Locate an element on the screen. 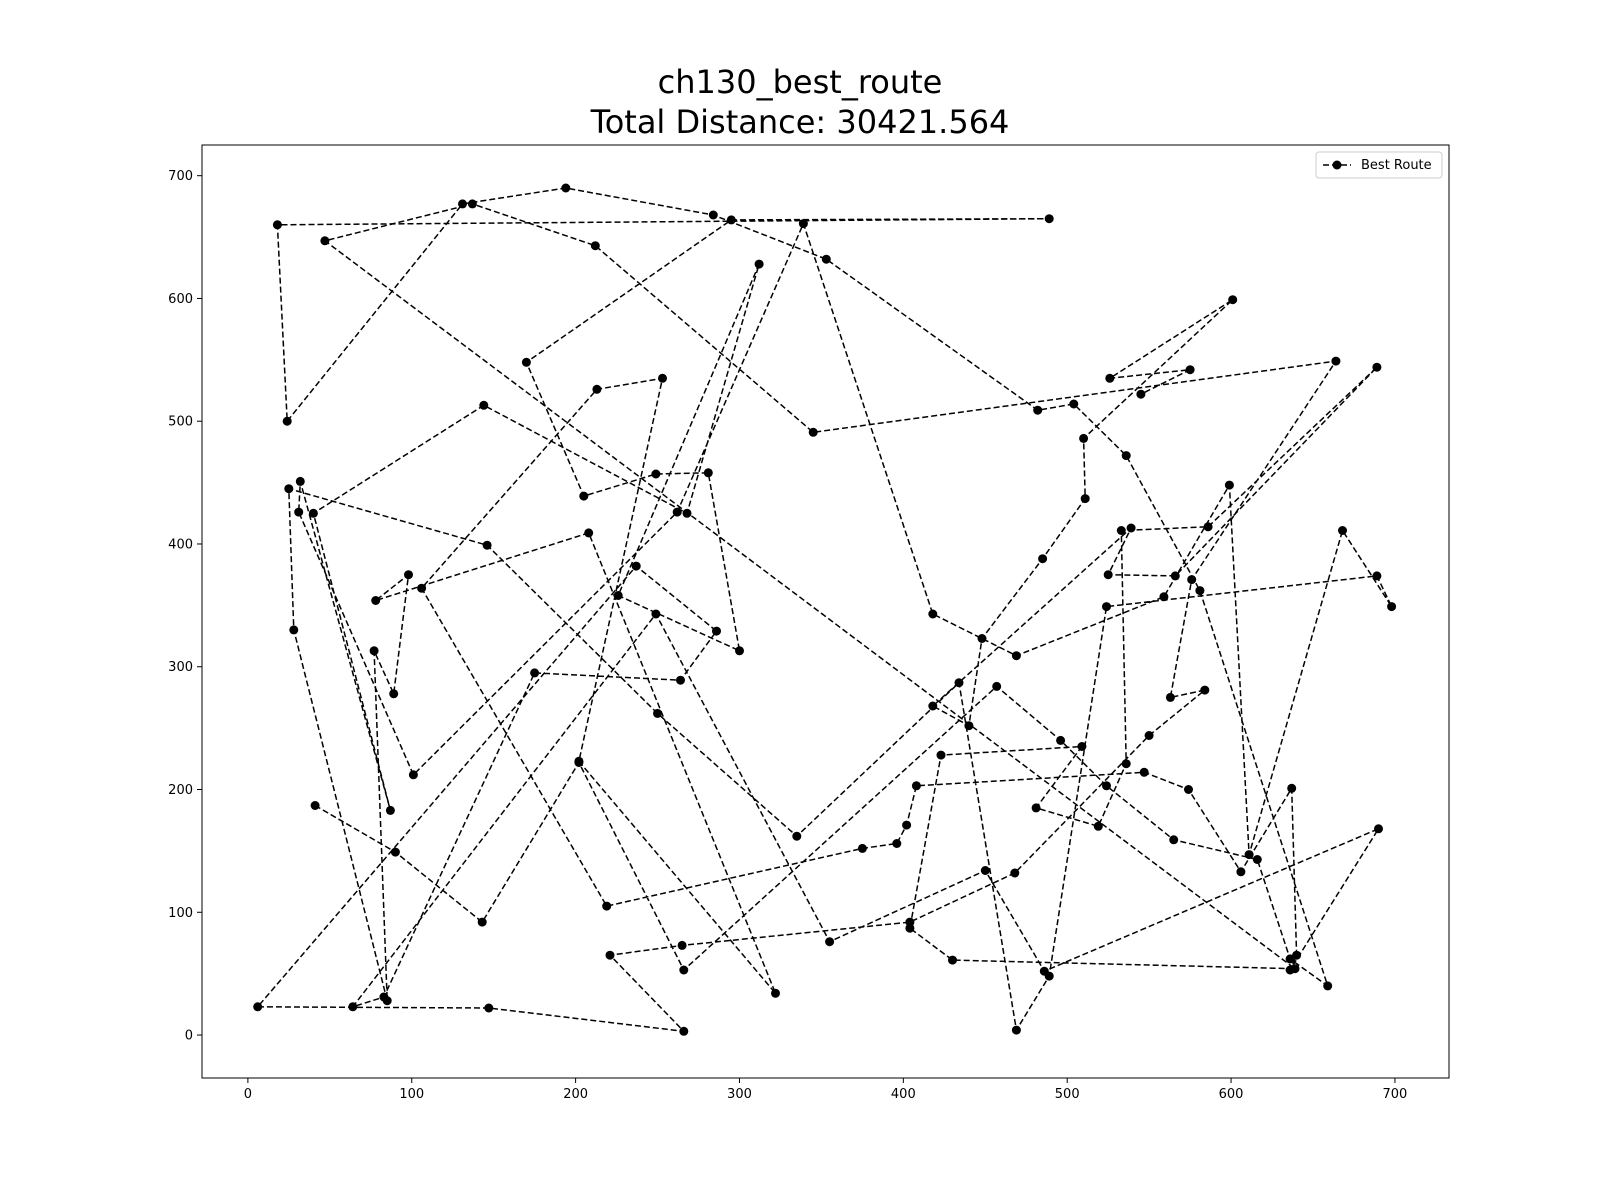 This screenshot has width=1600, height=1200. y-tick-label: 600 is located at coordinates (180, 299).